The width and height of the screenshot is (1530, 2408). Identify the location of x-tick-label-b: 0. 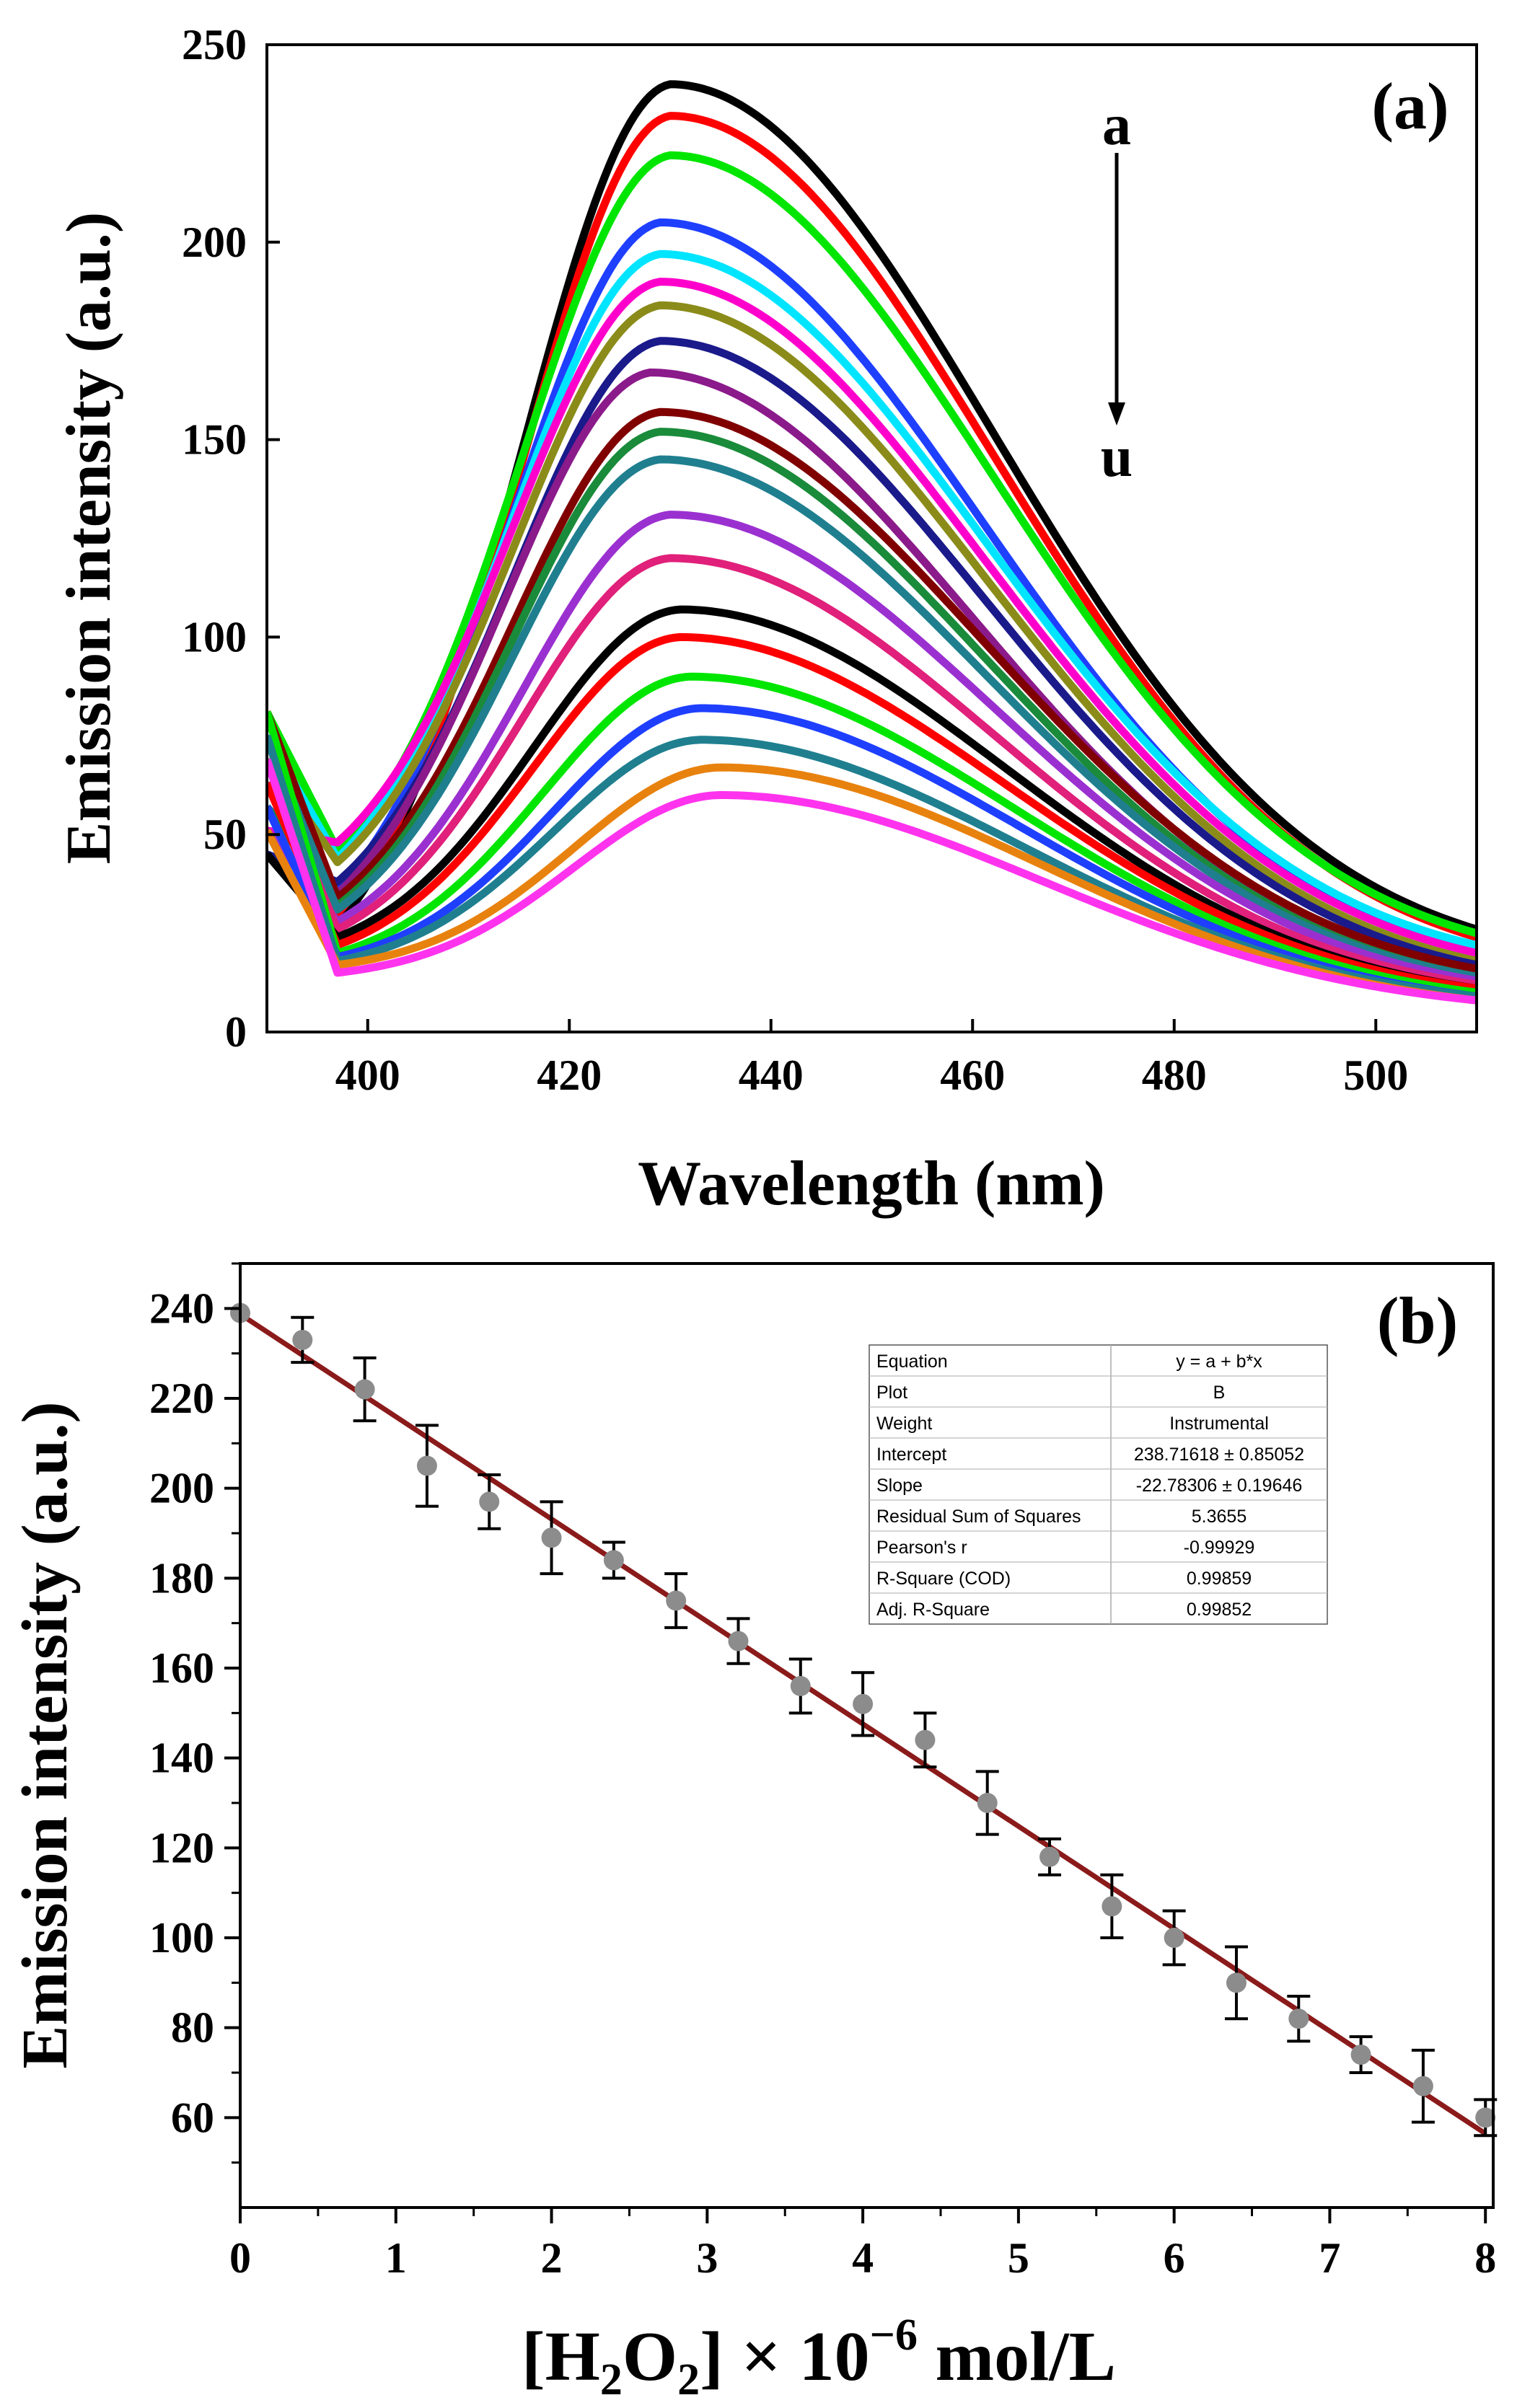
(240, 2258).